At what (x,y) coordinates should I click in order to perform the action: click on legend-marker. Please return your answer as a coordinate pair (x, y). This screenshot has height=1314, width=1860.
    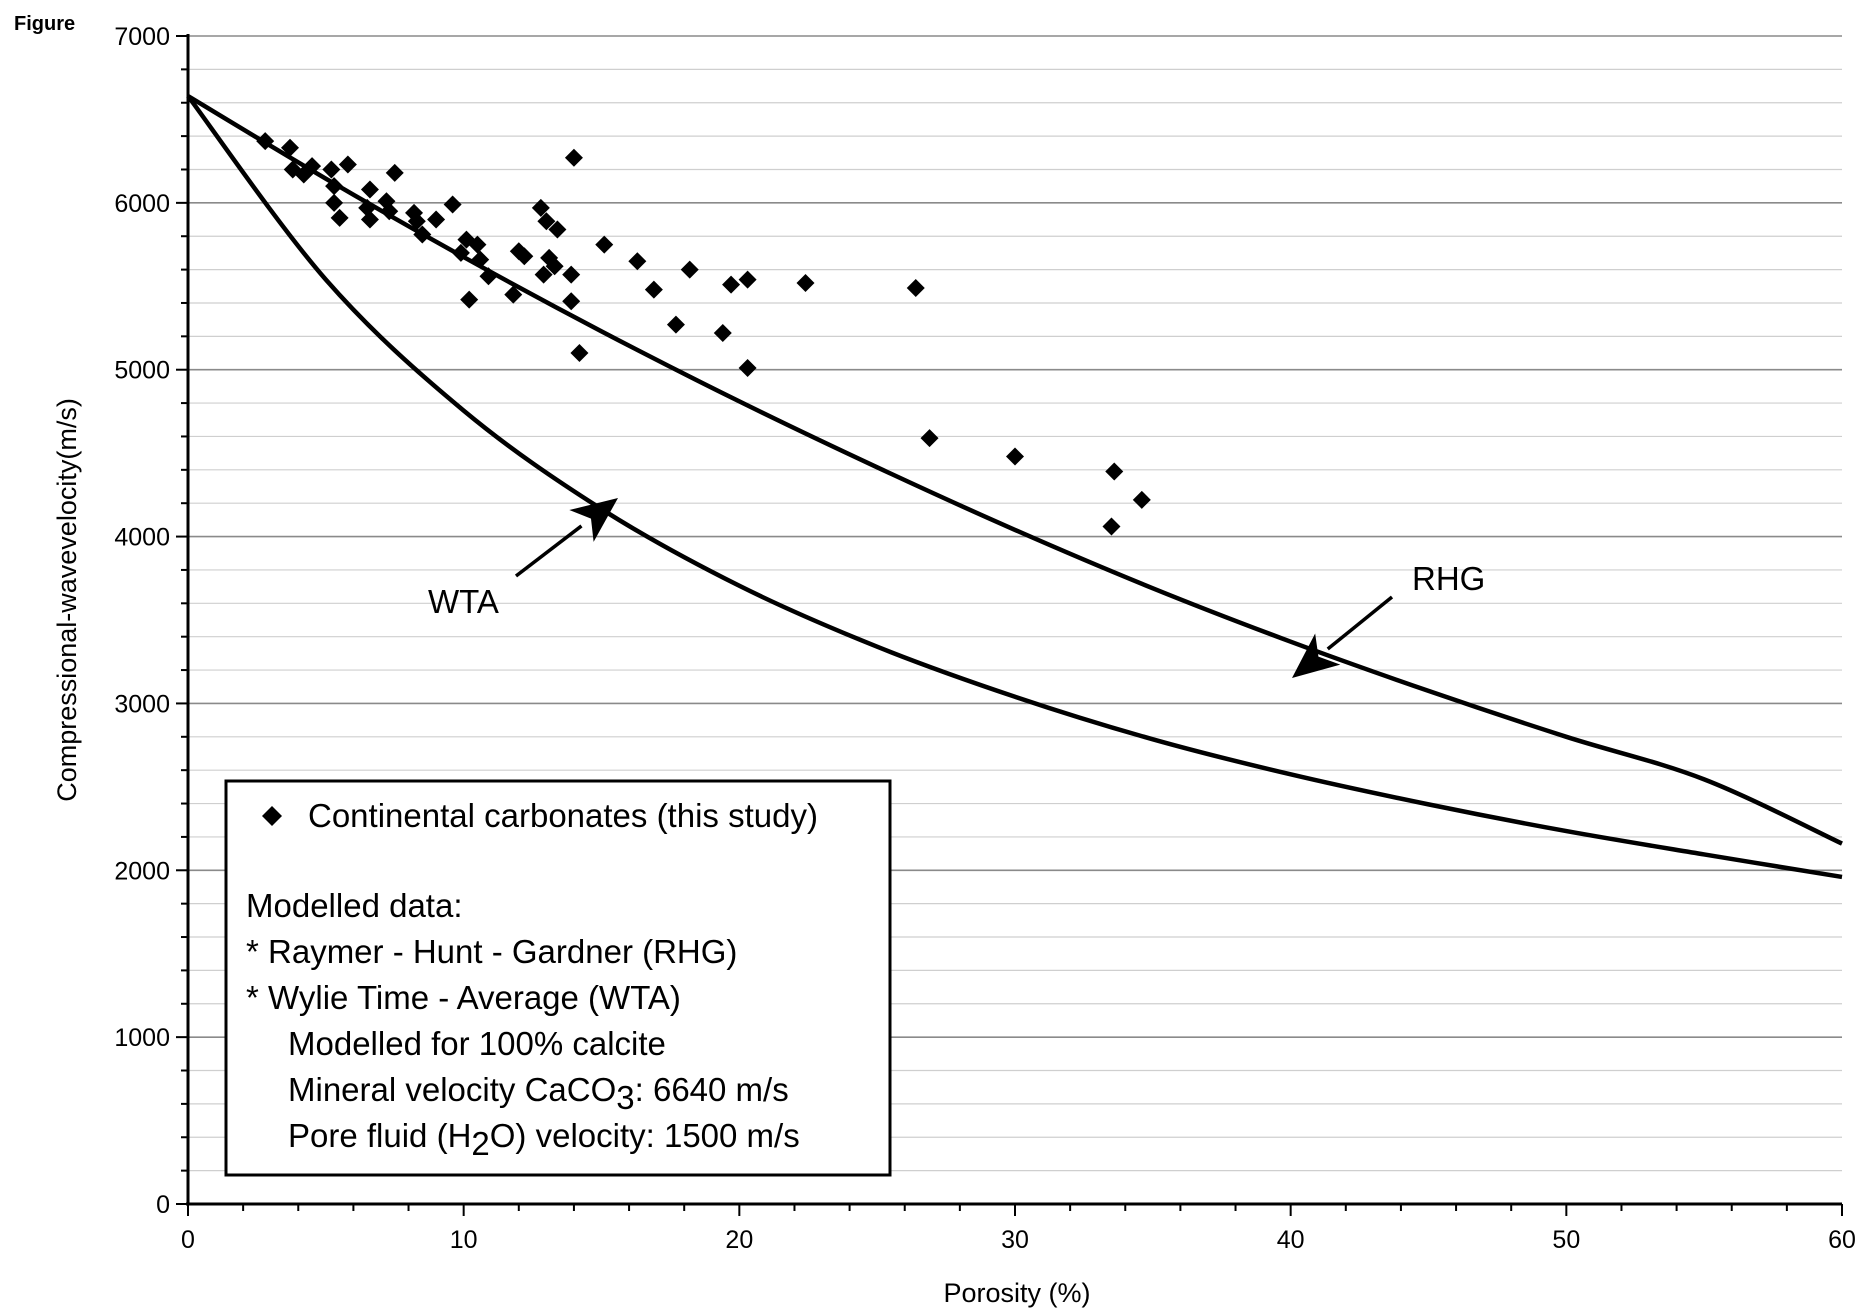
    Looking at the image, I should click on (272, 816).